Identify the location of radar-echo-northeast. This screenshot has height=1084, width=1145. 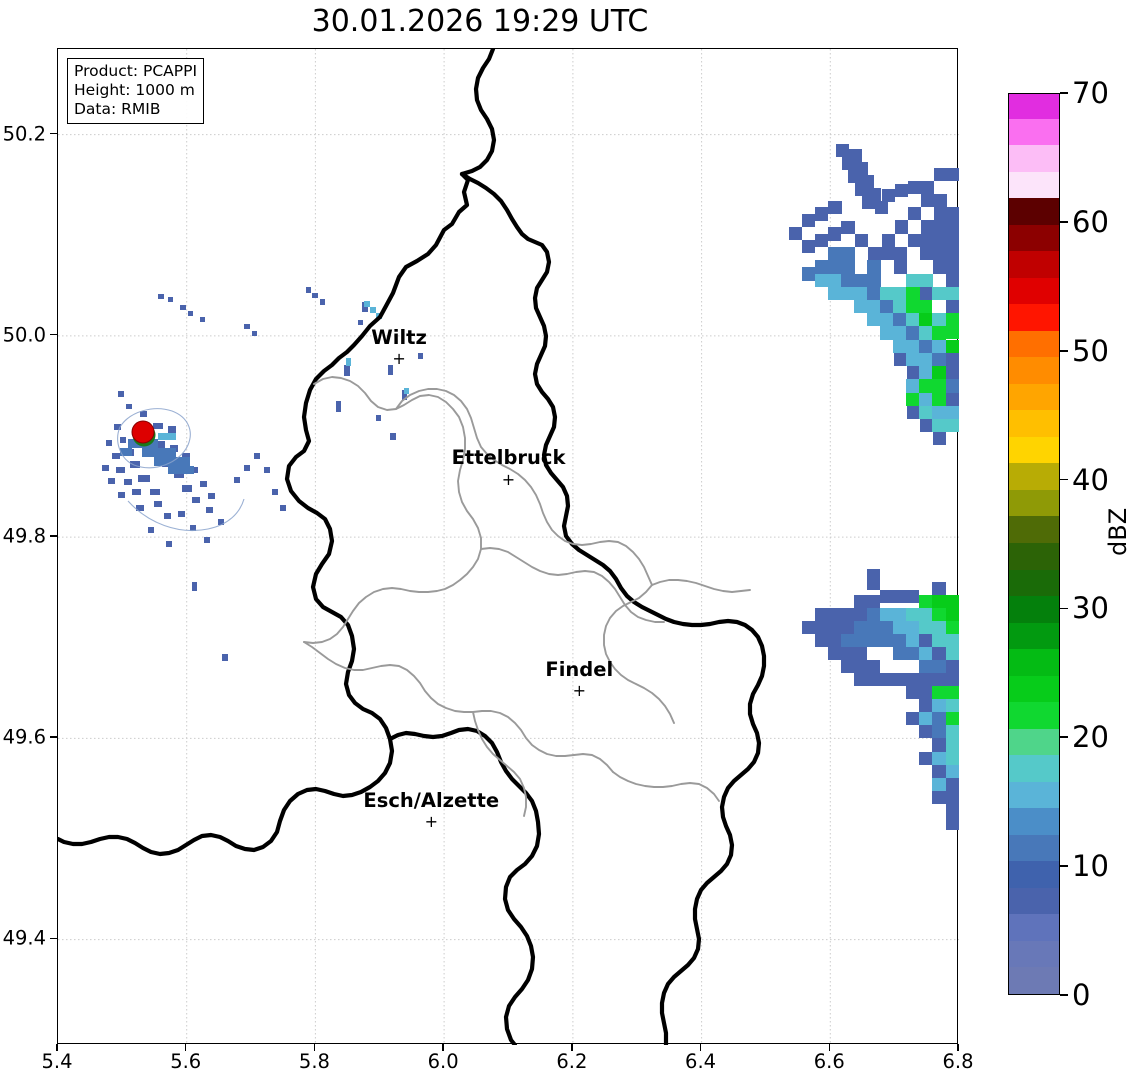
(874, 294).